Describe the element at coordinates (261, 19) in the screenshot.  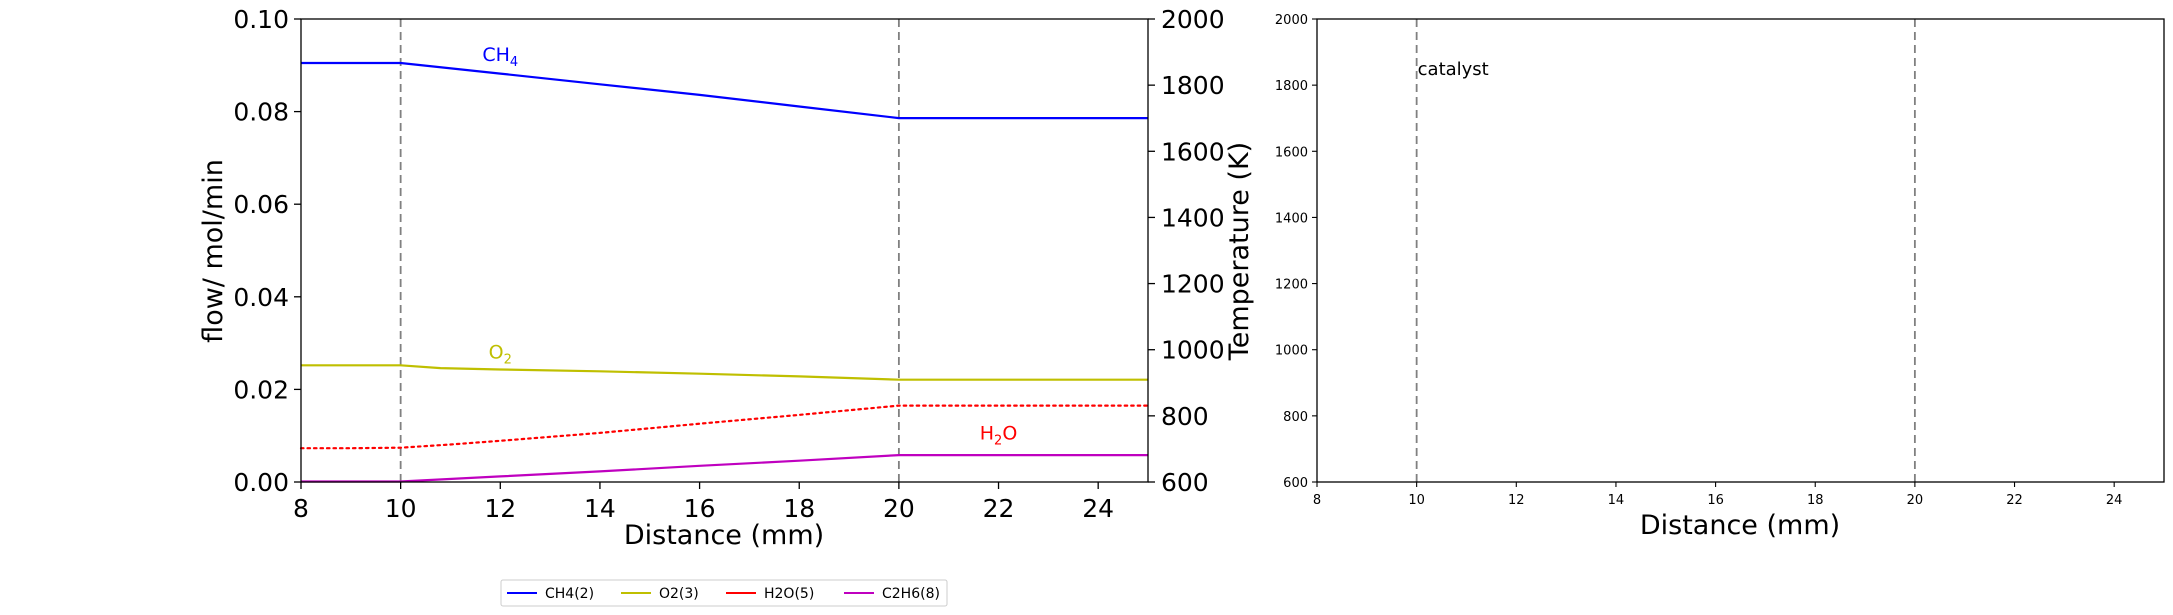
I see `y-tick-label: 0.10` at that location.